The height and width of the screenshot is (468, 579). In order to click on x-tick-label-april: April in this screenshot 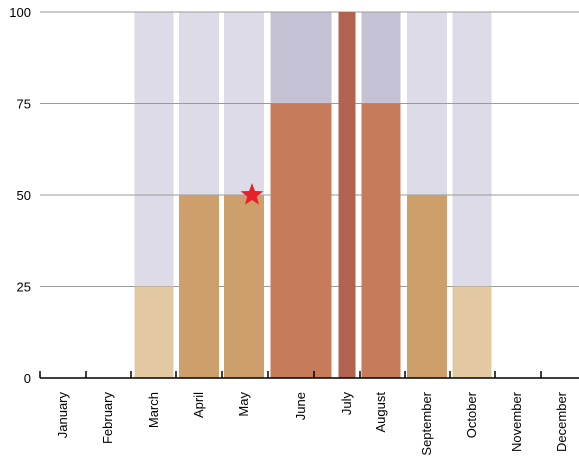, I will do `click(198, 405)`.